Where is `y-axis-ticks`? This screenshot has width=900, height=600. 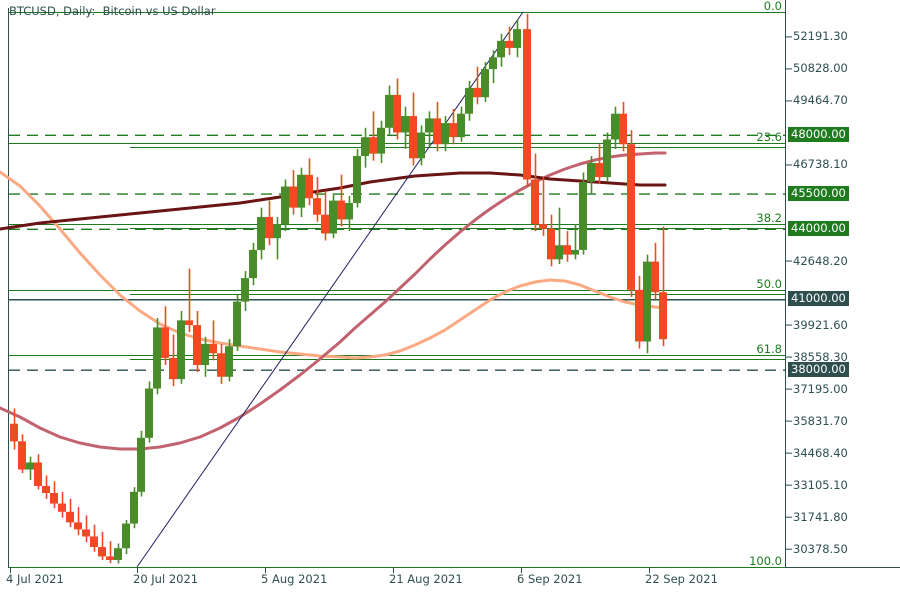
y-axis-ticks is located at coordinates (789, 293).